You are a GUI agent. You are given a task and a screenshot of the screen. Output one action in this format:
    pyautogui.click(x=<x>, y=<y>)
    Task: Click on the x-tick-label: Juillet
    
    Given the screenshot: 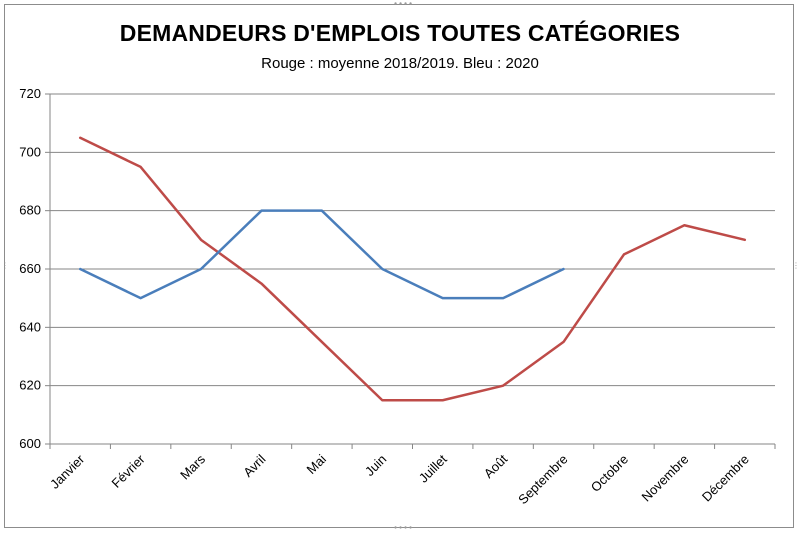 What is the action you would take?
    pyautogui.click(x=433, y=468)
    